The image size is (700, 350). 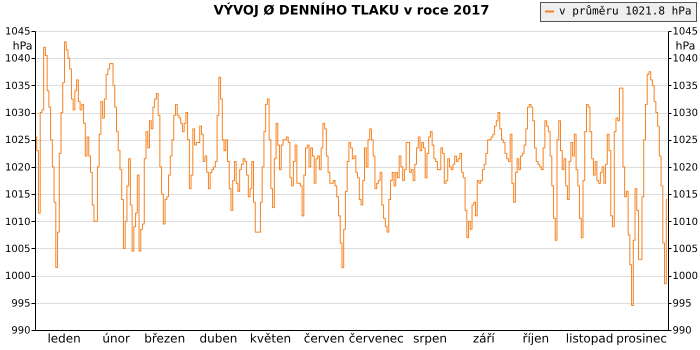 What do you see at coordinates (685, 249) in the screenshot?
I see `y2-tick-label: 1005` at bounding box center [685, 249].